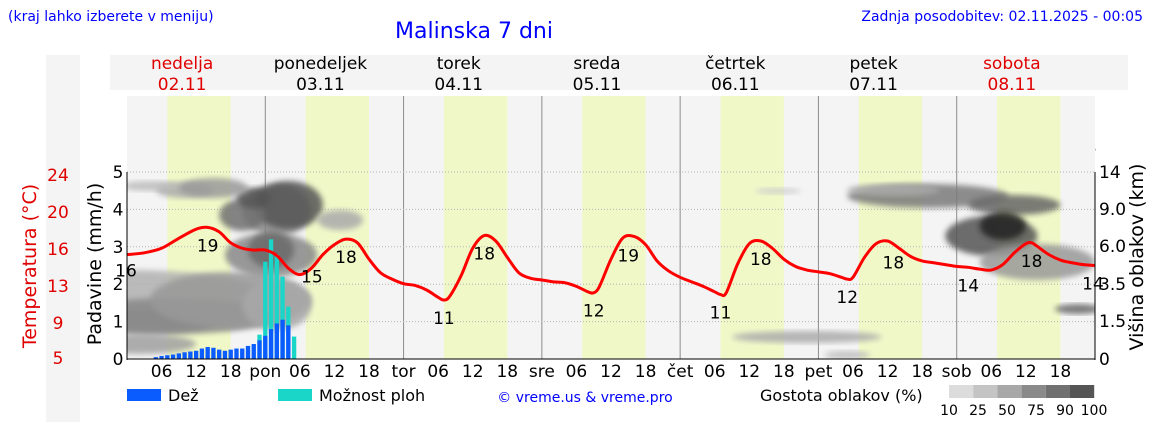 This screenshot has height=447, width=1152. What do you see at coordinates (1093, 285) in the screenshot?
I see `temp-label: 14` at bounding box center [1093, 285].